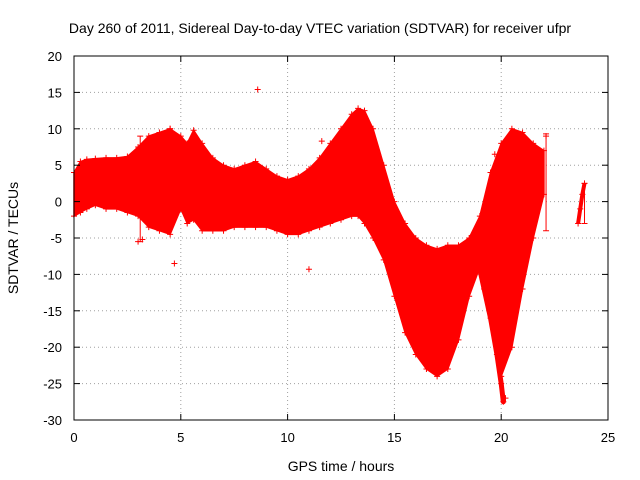  What do you see at coordinates (580, 208) in the screenshot?
I see `late-segment-point` at bounding box center [580, 208].